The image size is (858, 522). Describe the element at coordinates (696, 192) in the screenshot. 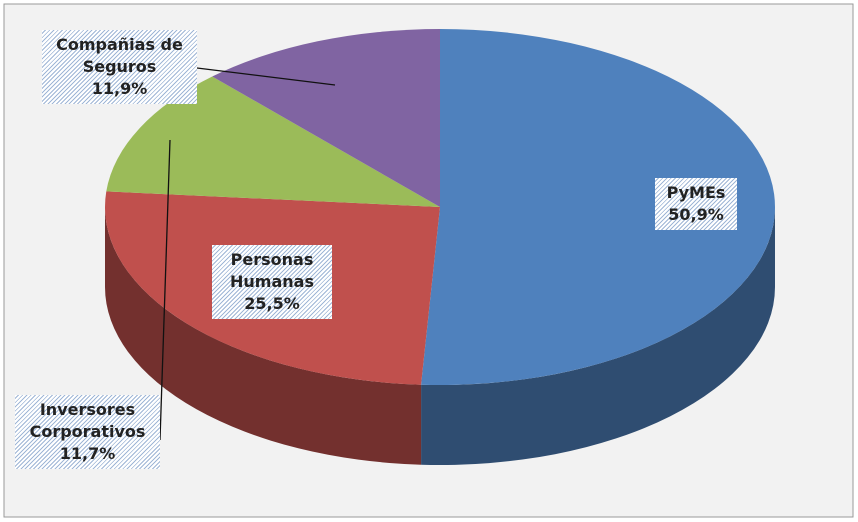

I see `label-name: PyMEs` at that location.